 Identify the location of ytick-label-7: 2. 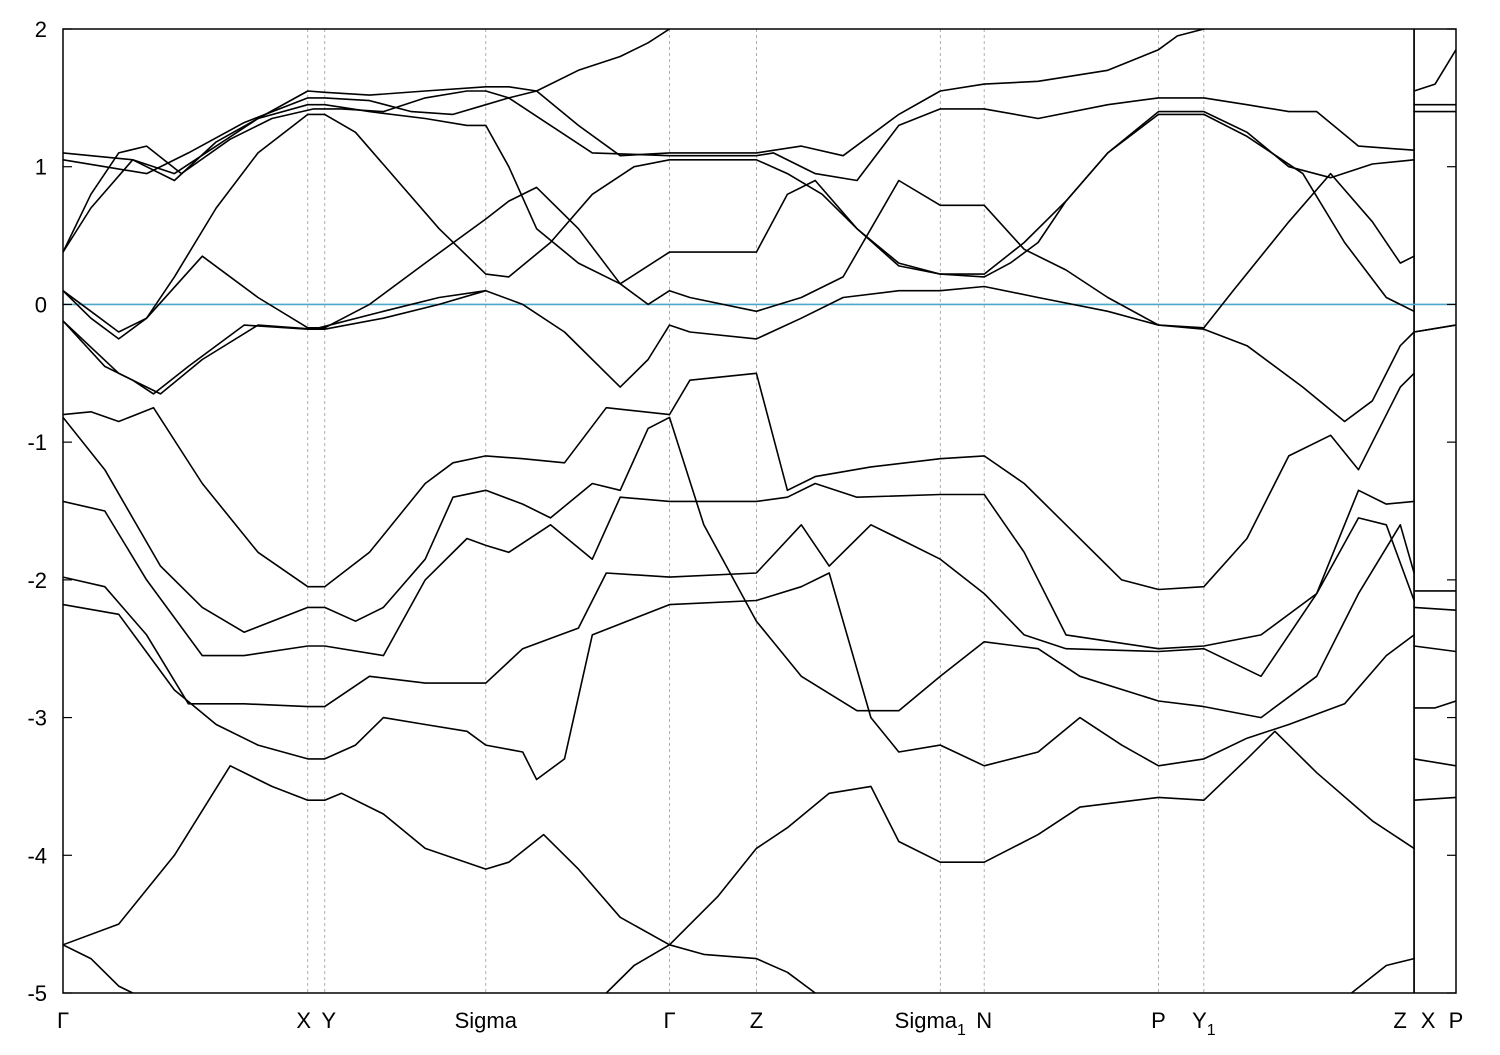
(41, 29).